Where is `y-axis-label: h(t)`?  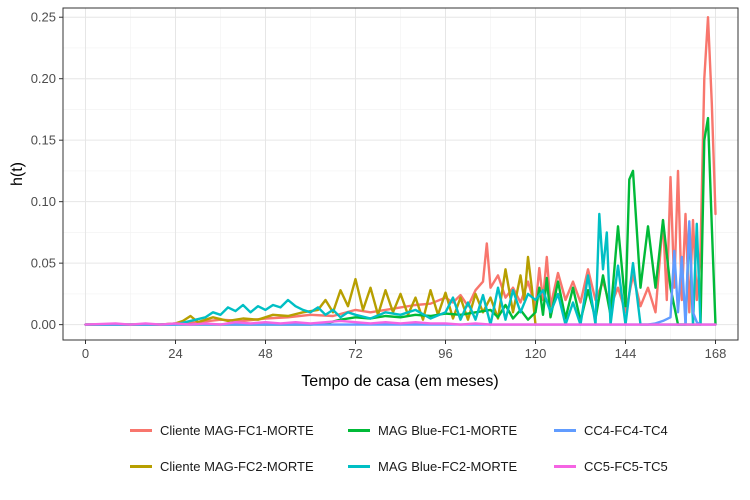
y-axis-label: h(t) is located at coordinates (17, 174).